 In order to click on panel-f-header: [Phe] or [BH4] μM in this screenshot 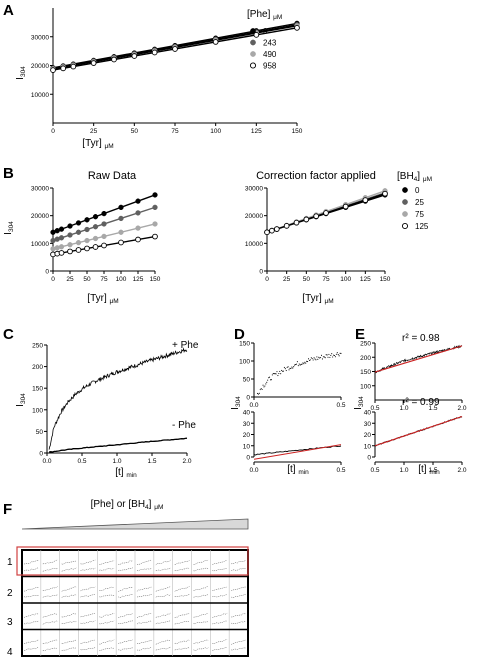, I will do `click(127, 505)`.